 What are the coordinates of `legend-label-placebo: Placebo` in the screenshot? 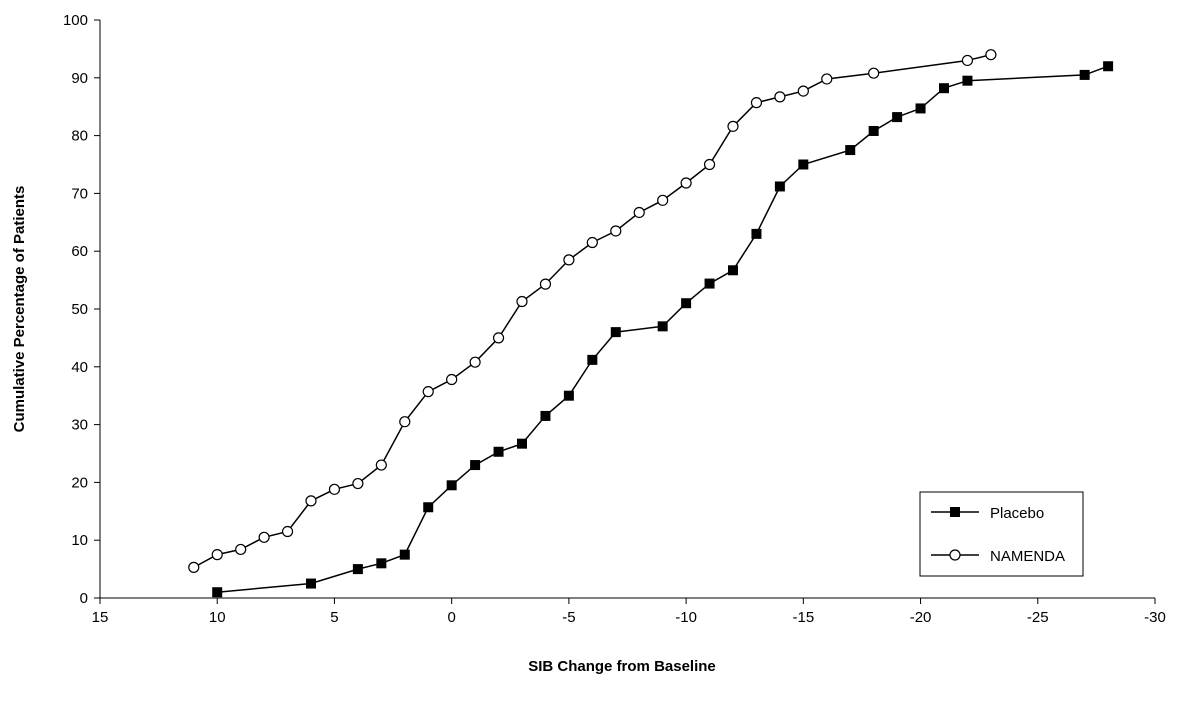 It's located at (1017, 513).